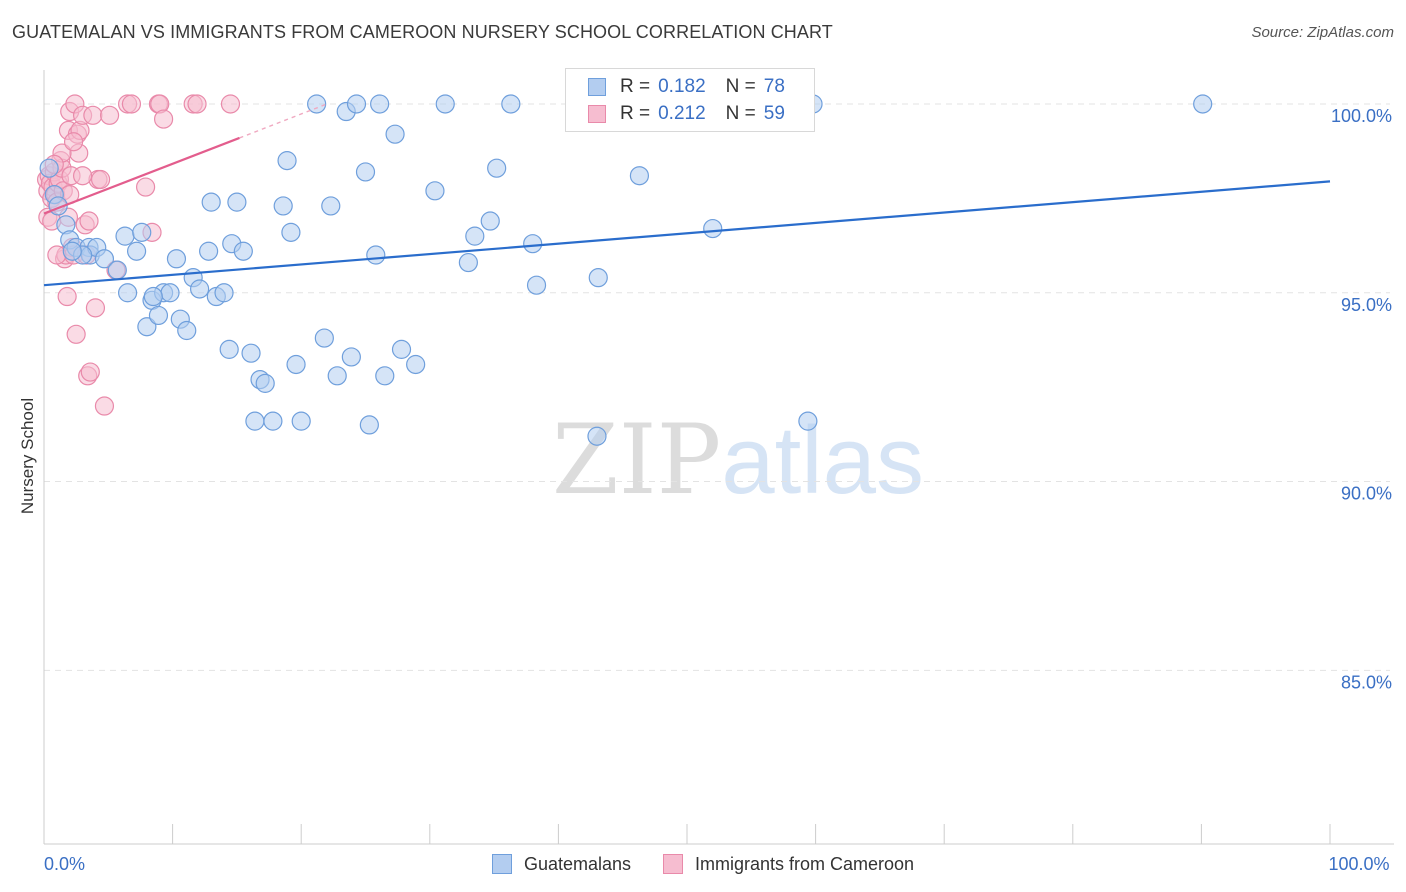  What do you see at coordinates (687, 233) in the screenshot?
I see `guatemalans-trend-line` at bounding box center [687, 233].